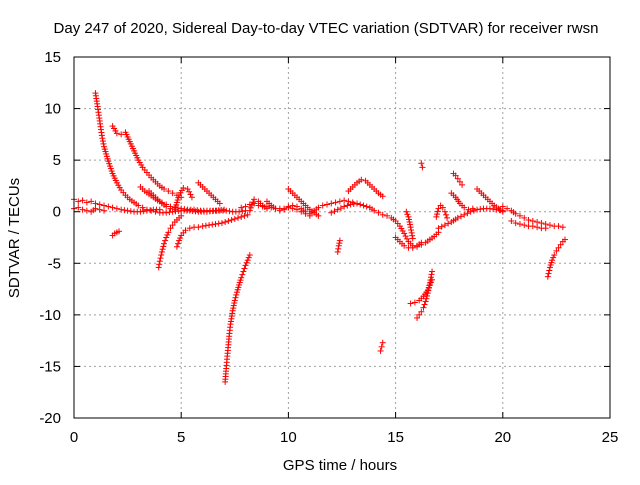  I want to click on y-tick-label: -20, so click(50, 418).